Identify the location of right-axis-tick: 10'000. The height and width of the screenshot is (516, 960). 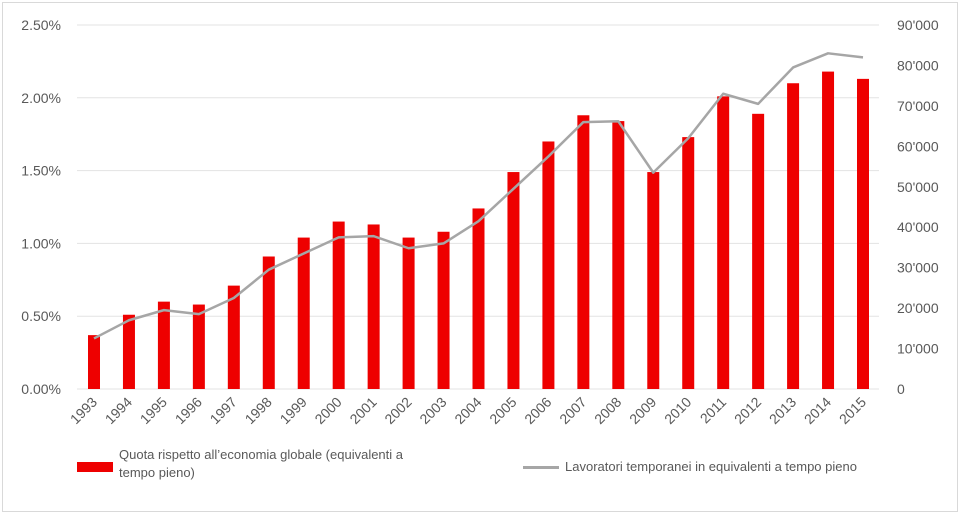
(918, 349).